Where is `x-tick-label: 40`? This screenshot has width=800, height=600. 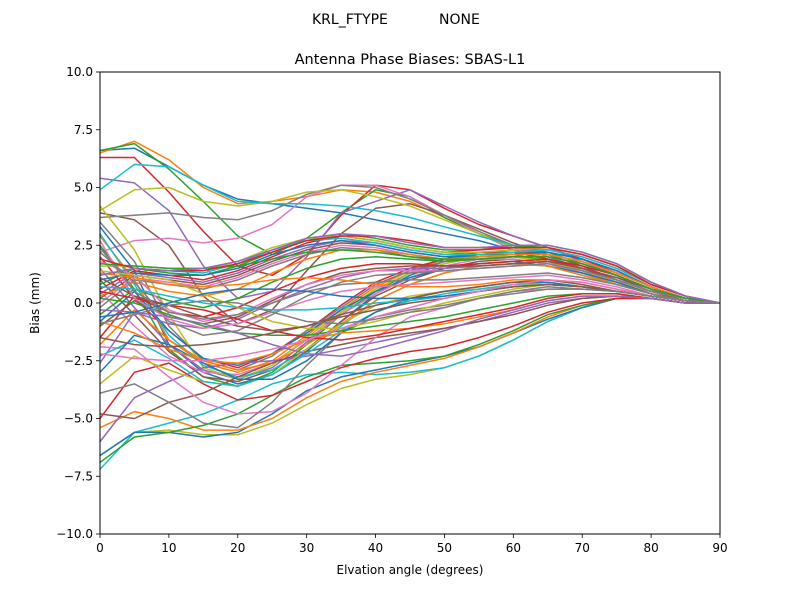 x-tick-label: 40 is located at coordinates (375, 548).